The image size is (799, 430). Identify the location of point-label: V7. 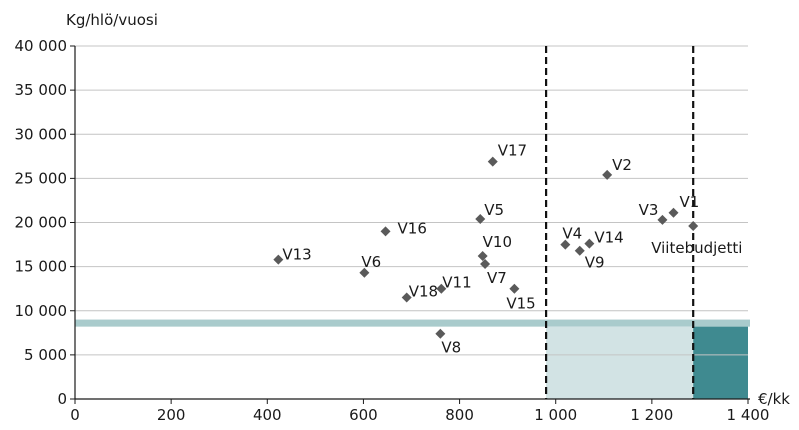
(497, 278).